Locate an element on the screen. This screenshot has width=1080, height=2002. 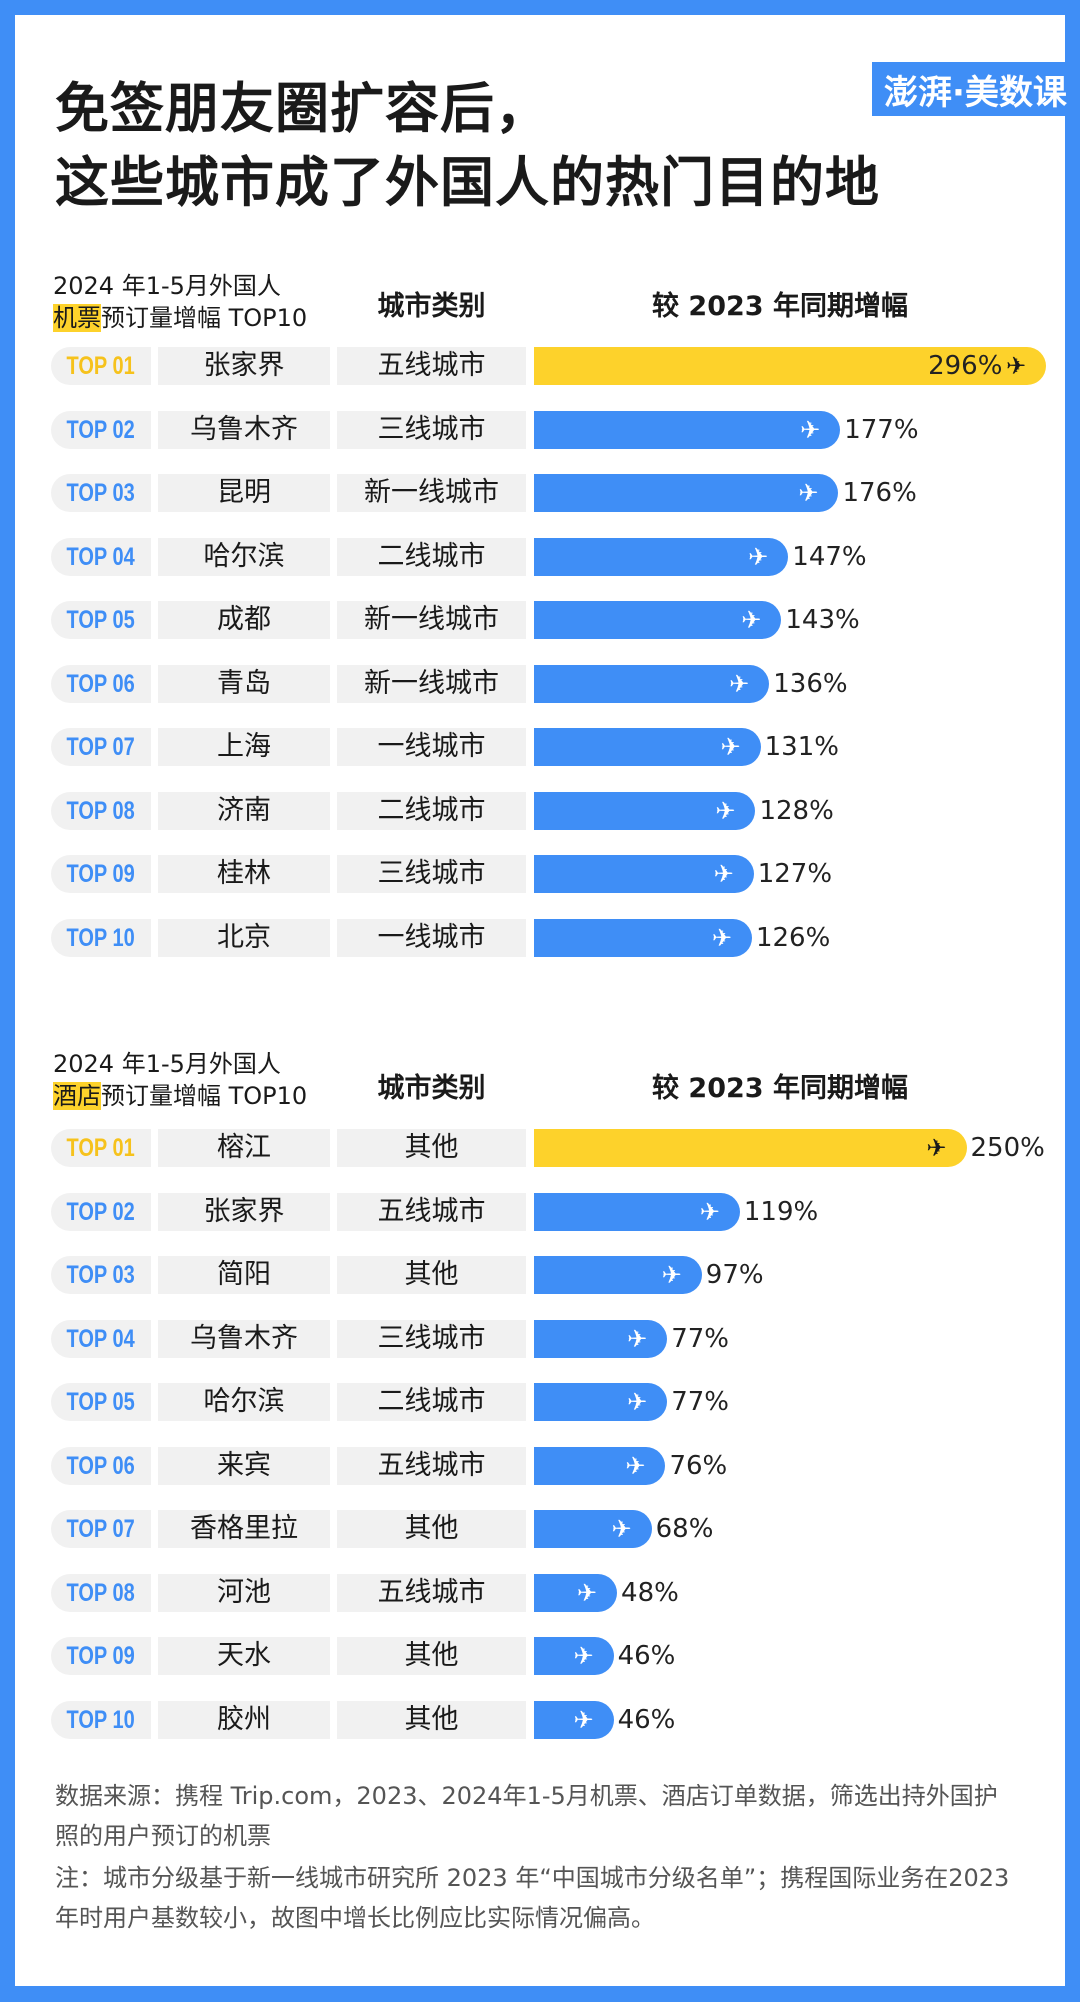
value-label: 76% is located at coordinates (698, 1465).